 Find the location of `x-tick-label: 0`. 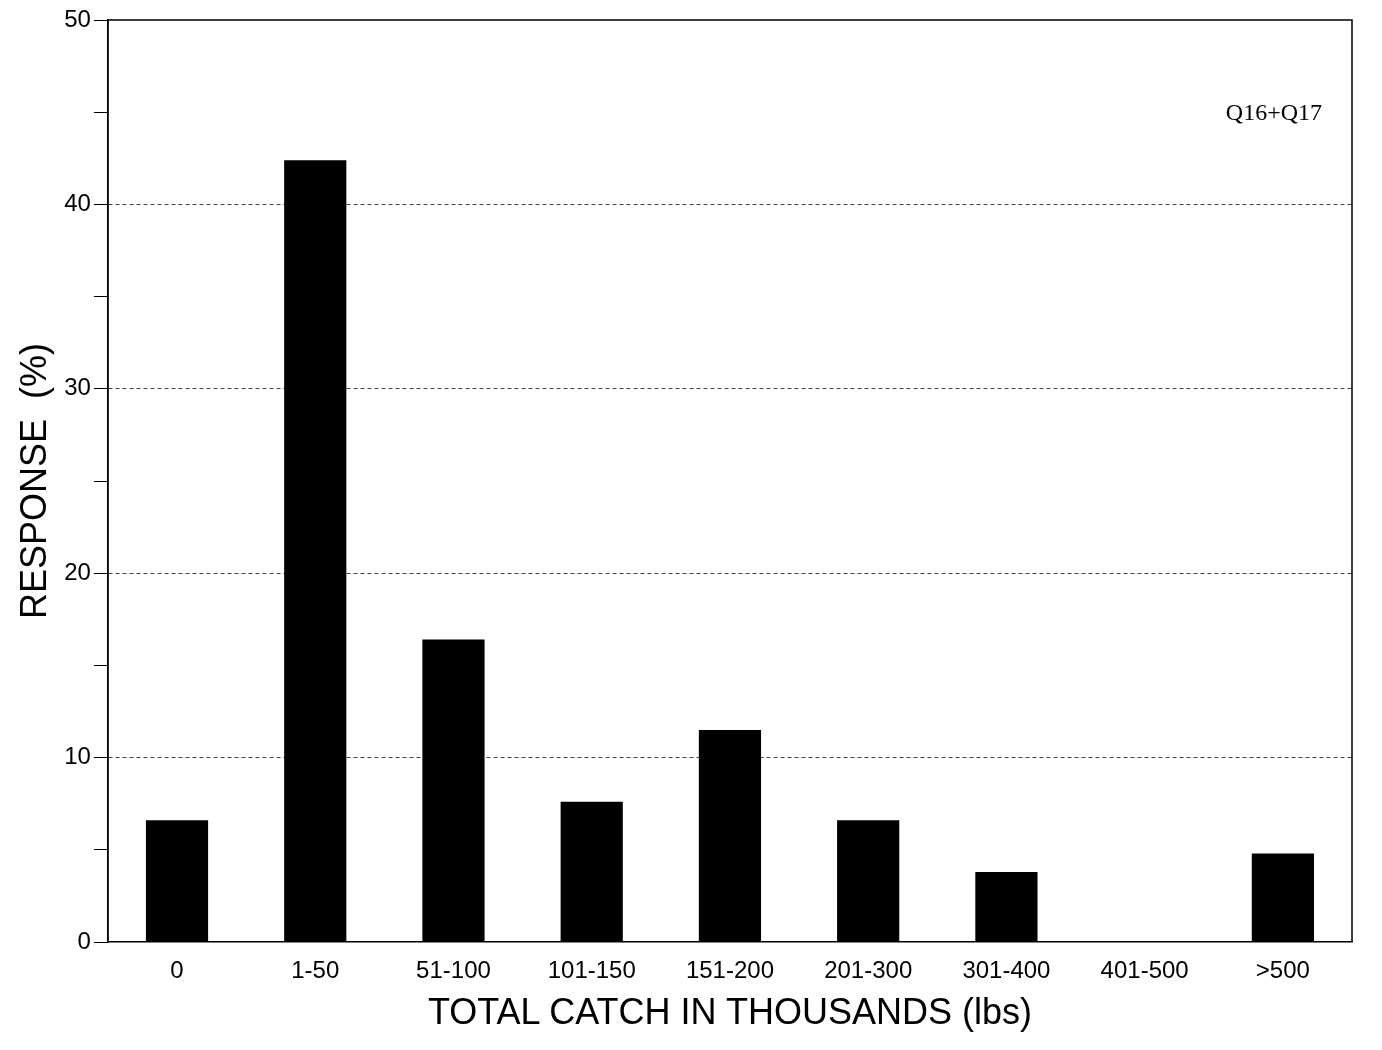

x-tick-label: 0 is located at coordinates (177, 970).